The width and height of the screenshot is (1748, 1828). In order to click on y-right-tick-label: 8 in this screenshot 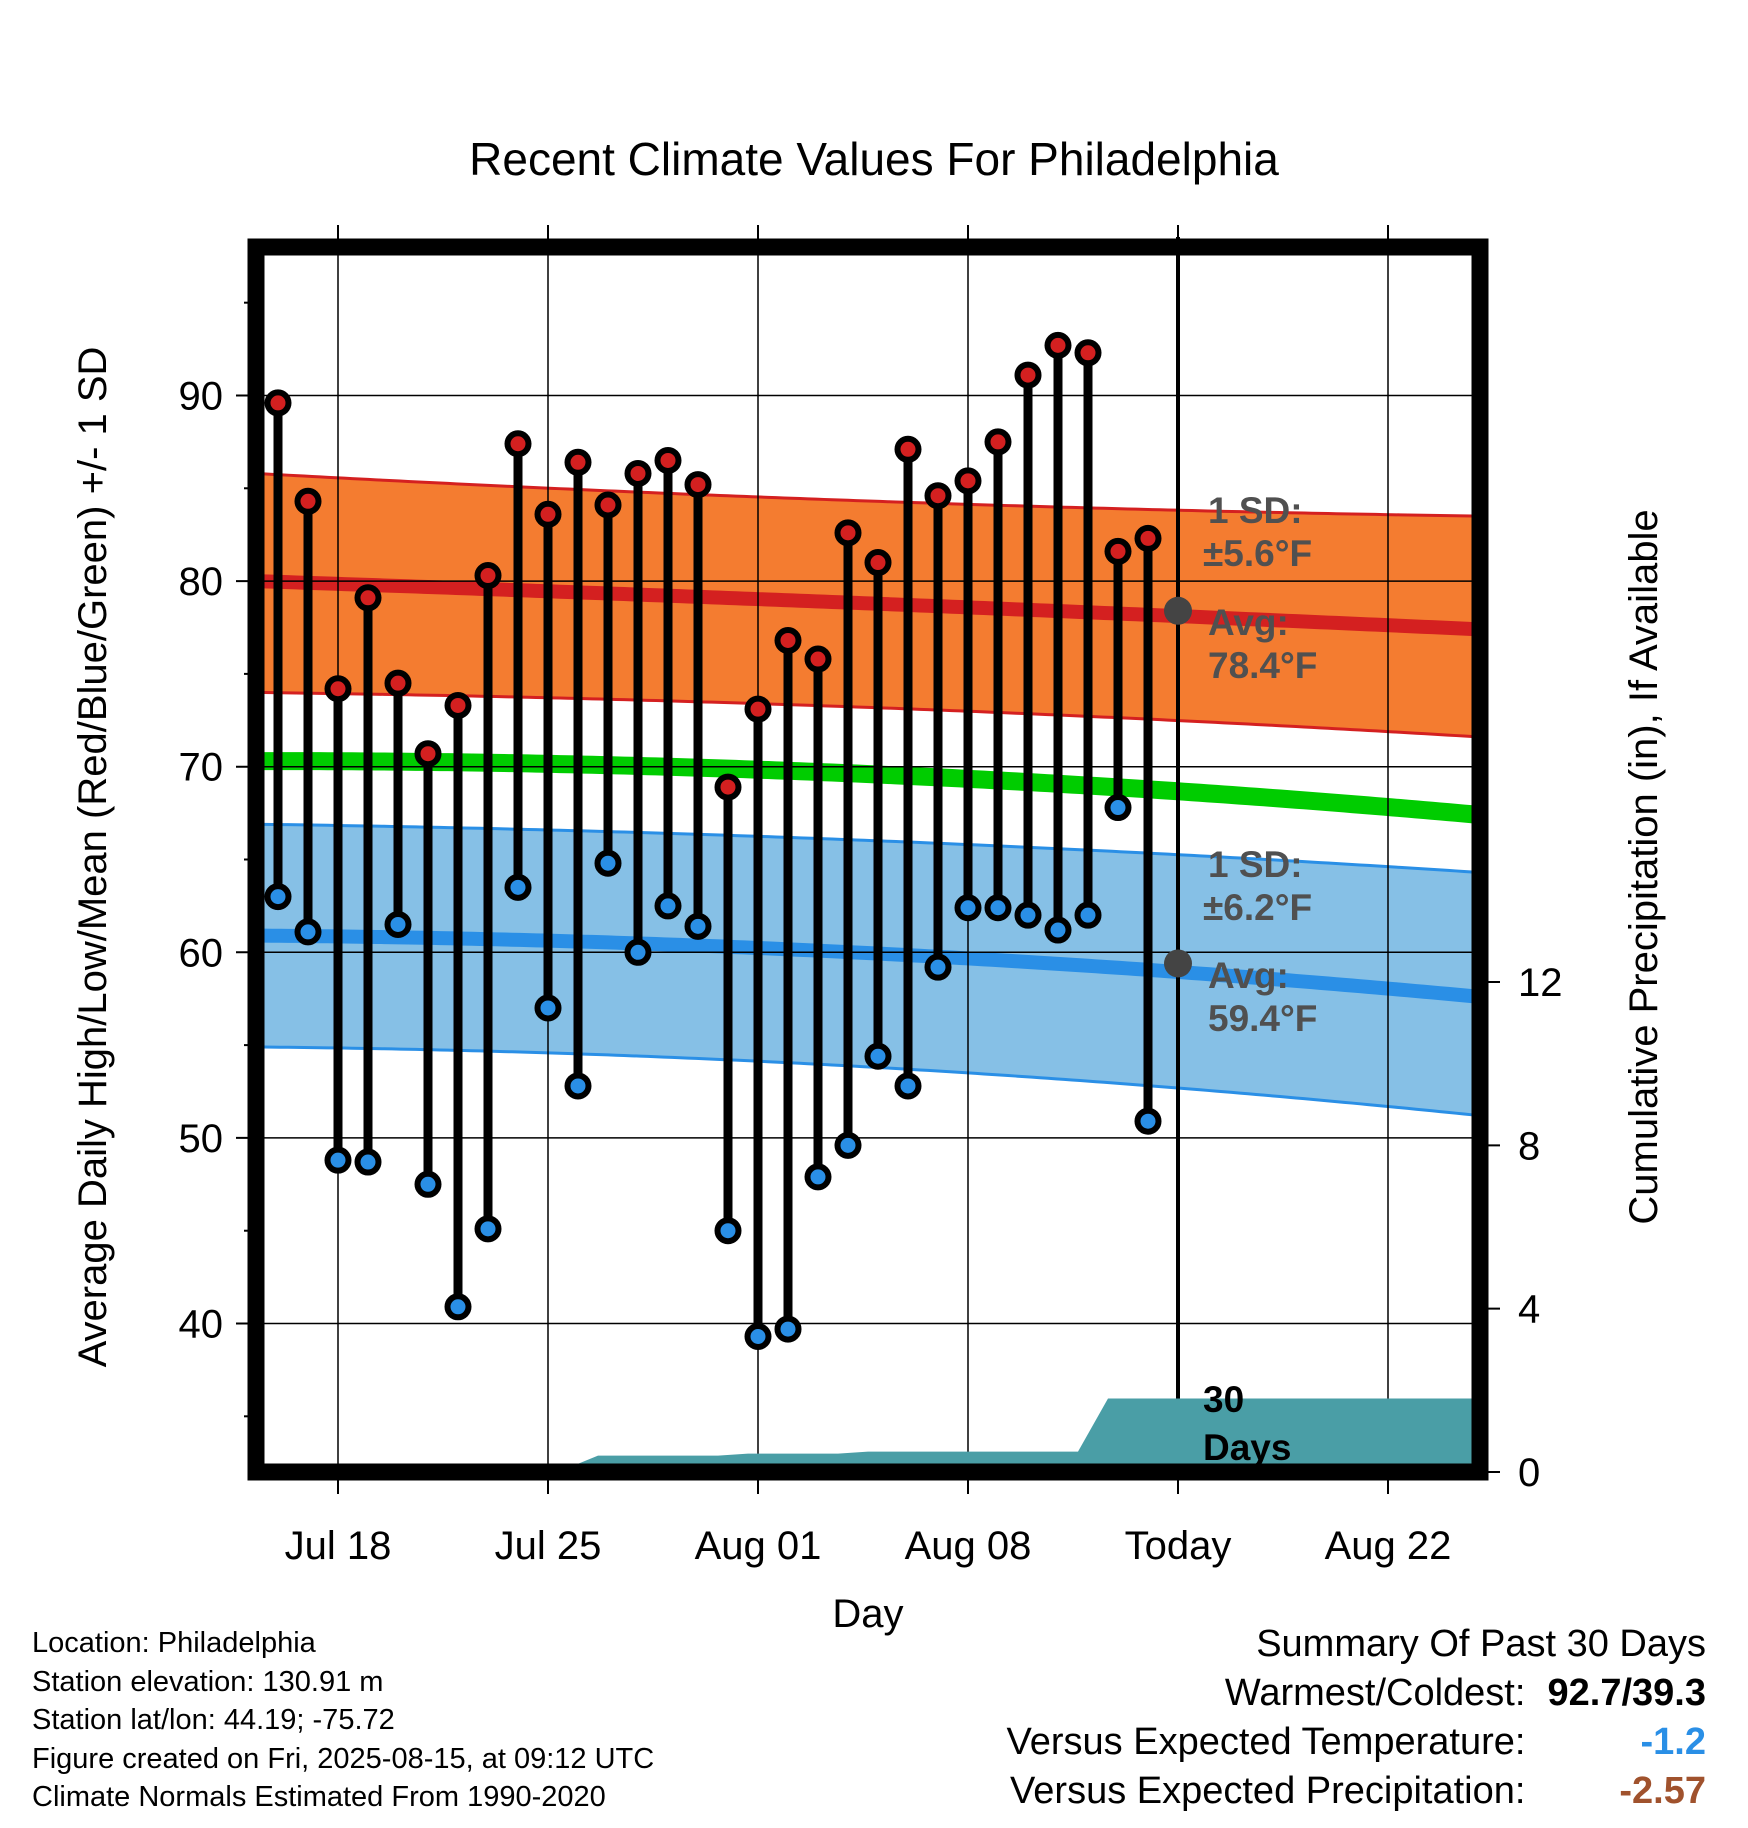, I will do `click(1529, 1146)`.